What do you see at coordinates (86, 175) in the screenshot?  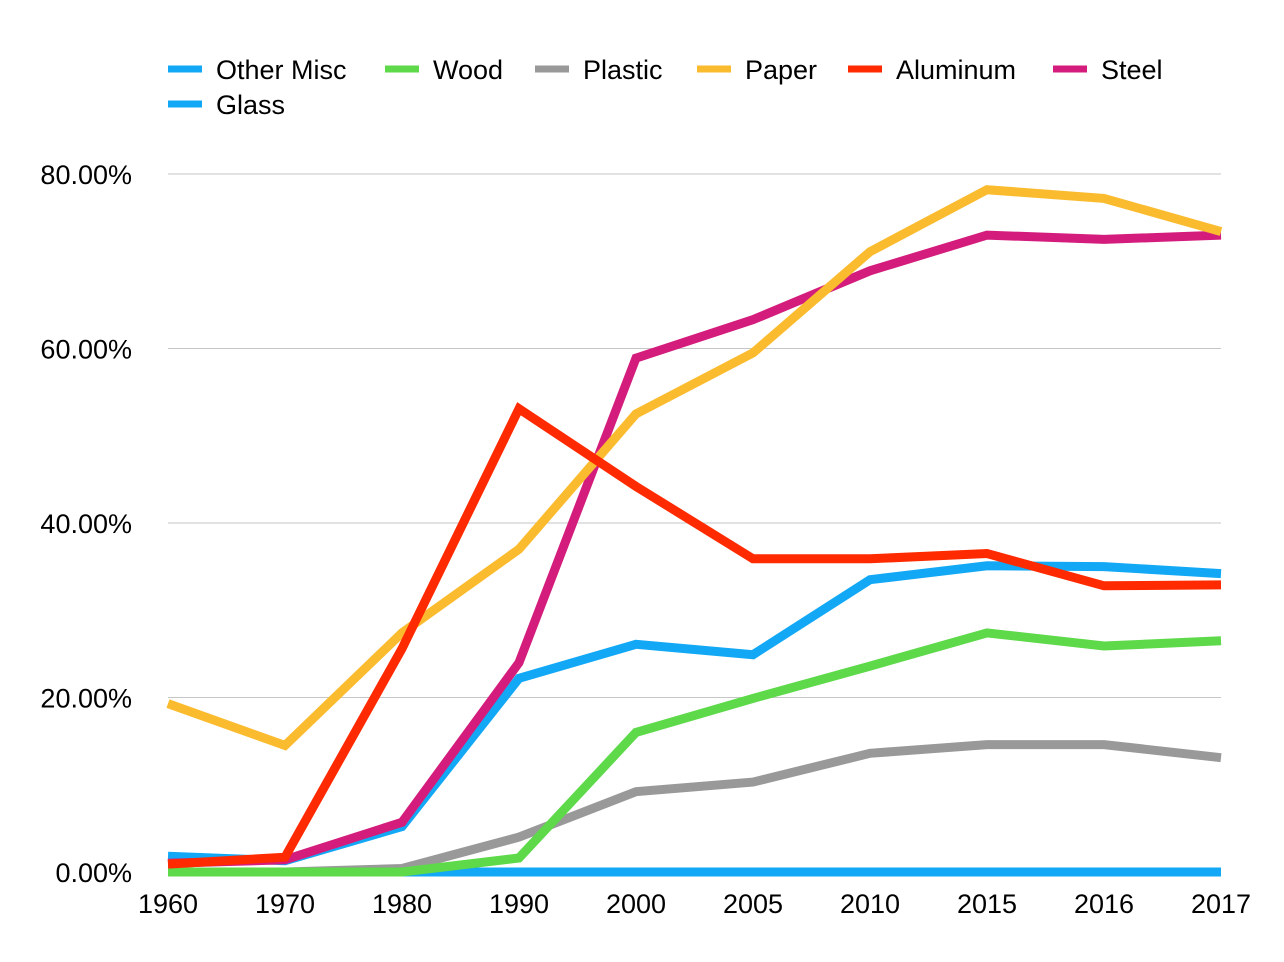 I see `y-tick-label: 80.00%` at bounding box center [86, 175].